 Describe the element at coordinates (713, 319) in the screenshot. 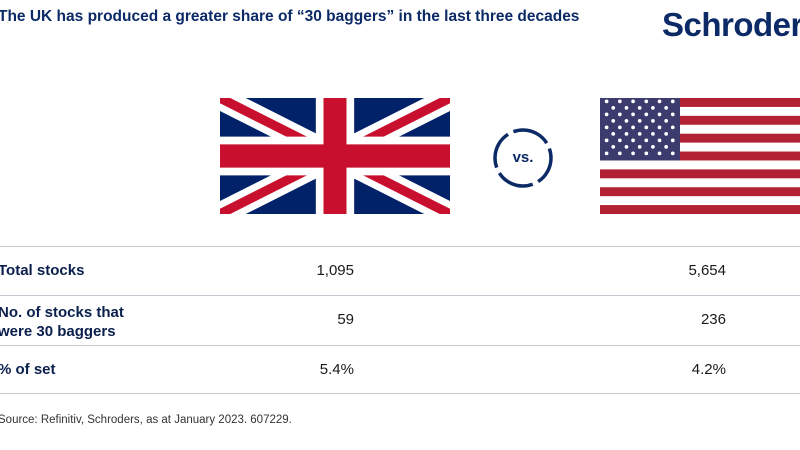

I see `us-30-baggers-value: 236` at that location.